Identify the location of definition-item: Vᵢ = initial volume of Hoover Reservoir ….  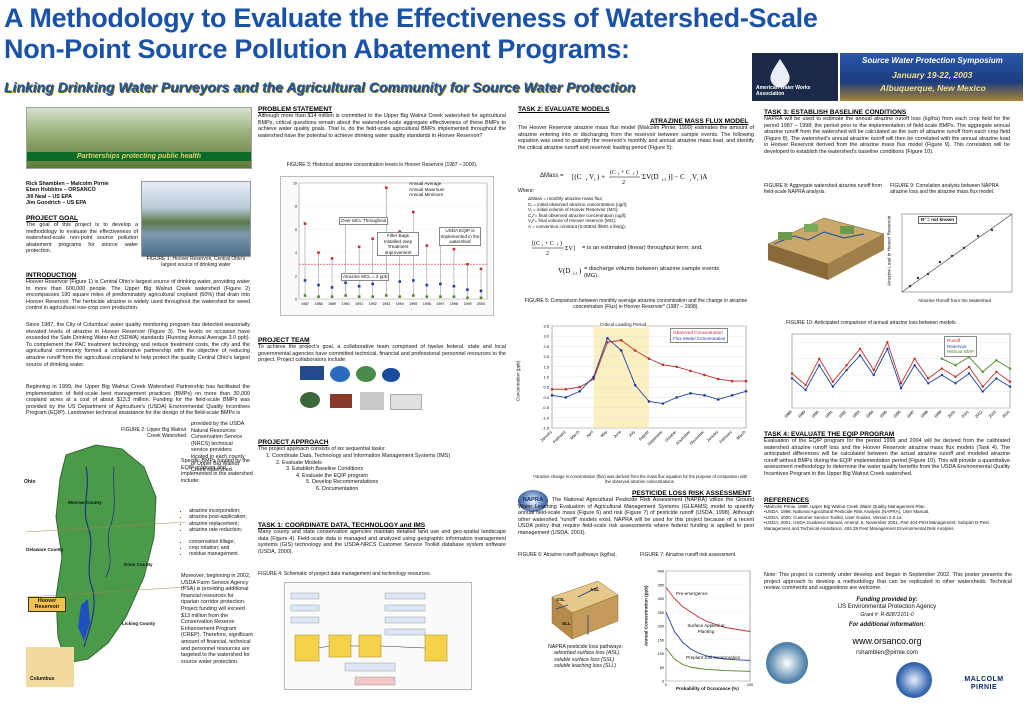
(573, 210).